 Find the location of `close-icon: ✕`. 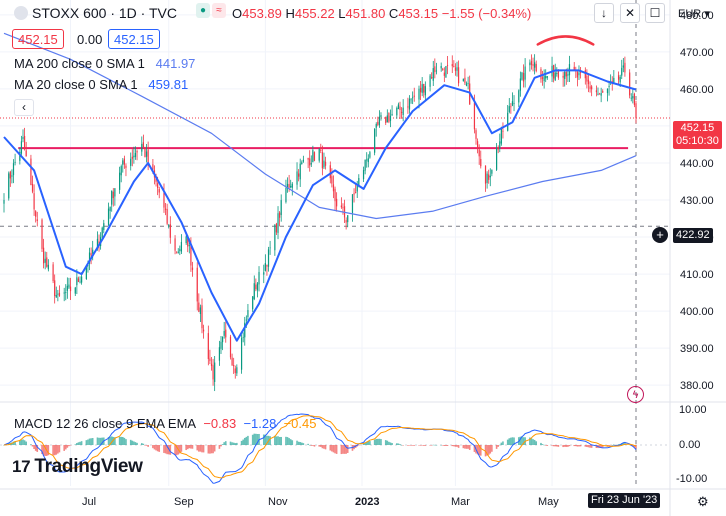

close-icon: ✕ is located at coordinates (630, 13).